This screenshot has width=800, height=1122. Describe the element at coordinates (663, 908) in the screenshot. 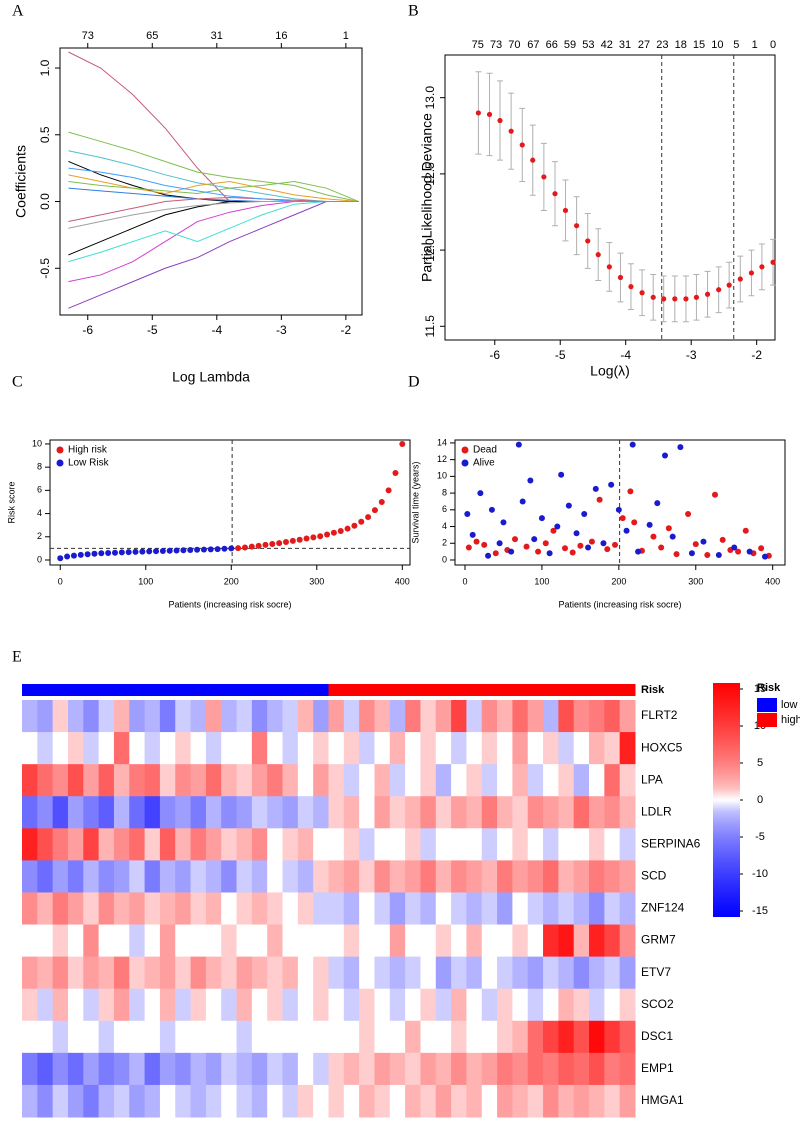

I see `row-label: ZNF124` at that location.